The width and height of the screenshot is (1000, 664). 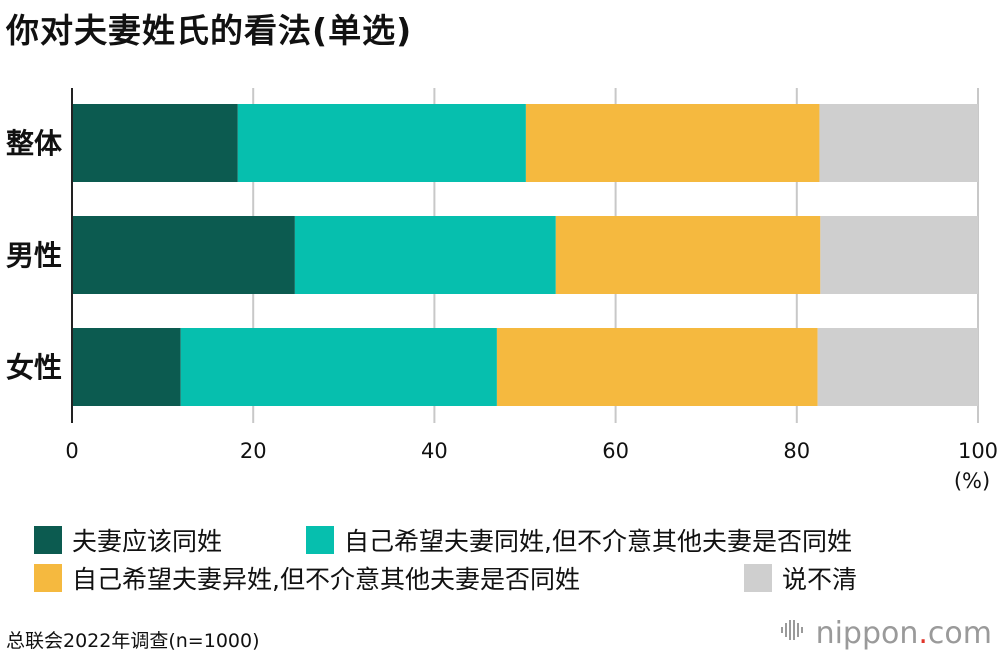 I want to click on nippon-wave-icon, so click(x=793, y=633).